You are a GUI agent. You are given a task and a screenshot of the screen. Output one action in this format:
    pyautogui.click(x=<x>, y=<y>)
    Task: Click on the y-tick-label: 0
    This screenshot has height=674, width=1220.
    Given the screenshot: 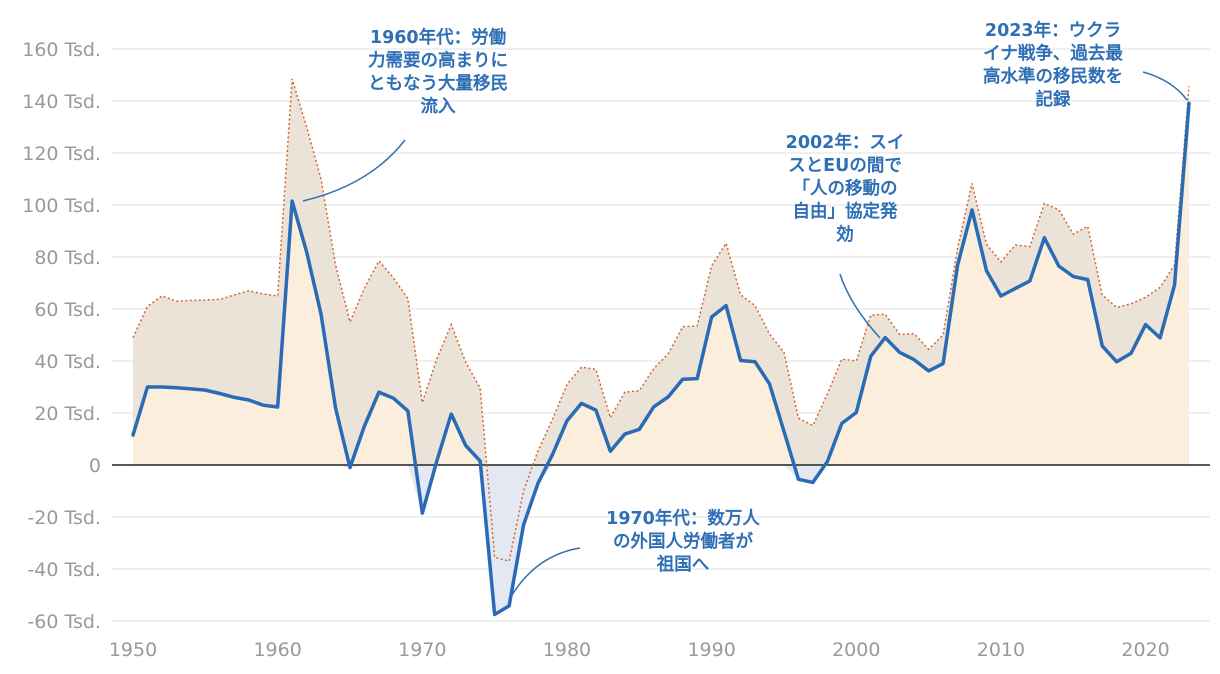 What is the action you would take?
    pyautogui.click(x=95, y=466)
    